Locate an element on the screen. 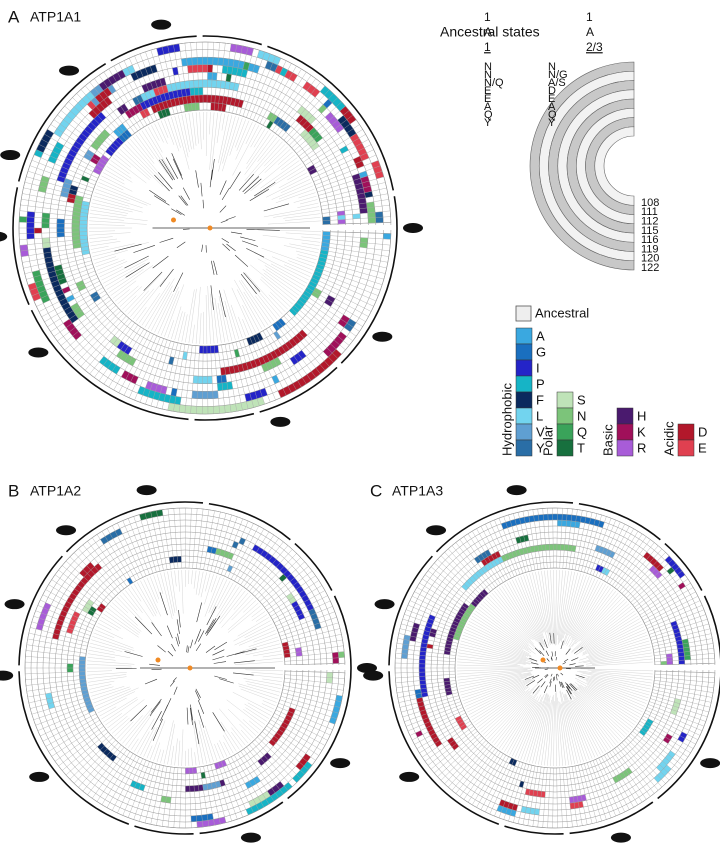 This screenshot has height=843, width=720. column-header: A is located at coordinates (590, 32).